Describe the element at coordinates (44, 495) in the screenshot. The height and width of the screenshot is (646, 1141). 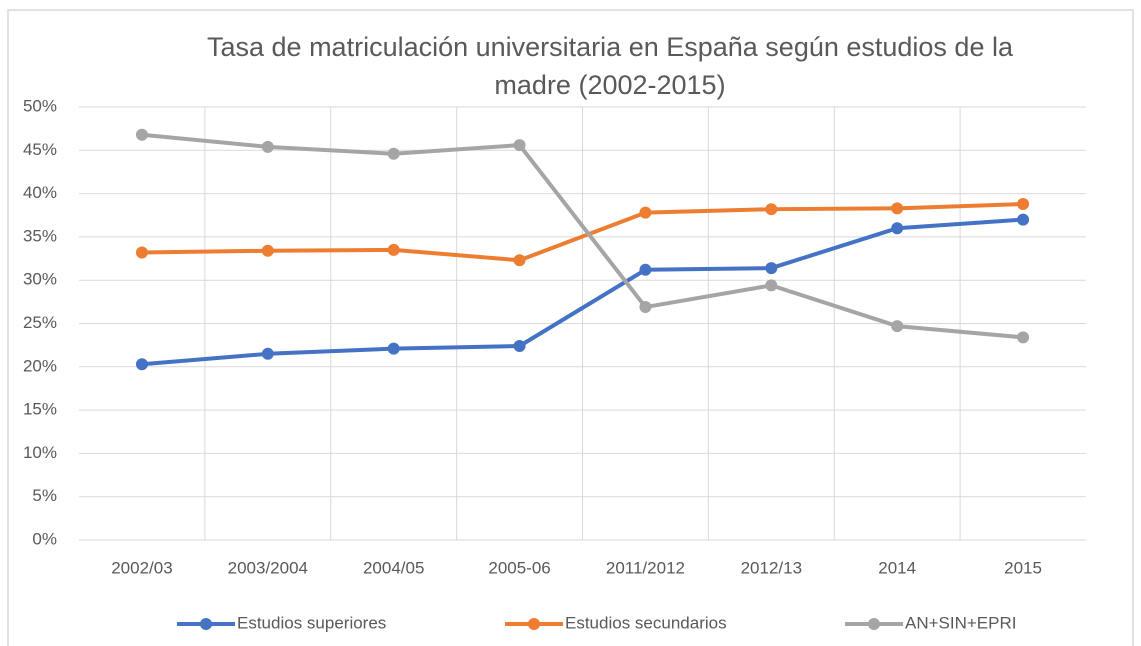
I see `y-tick-label: 5%` at that location.